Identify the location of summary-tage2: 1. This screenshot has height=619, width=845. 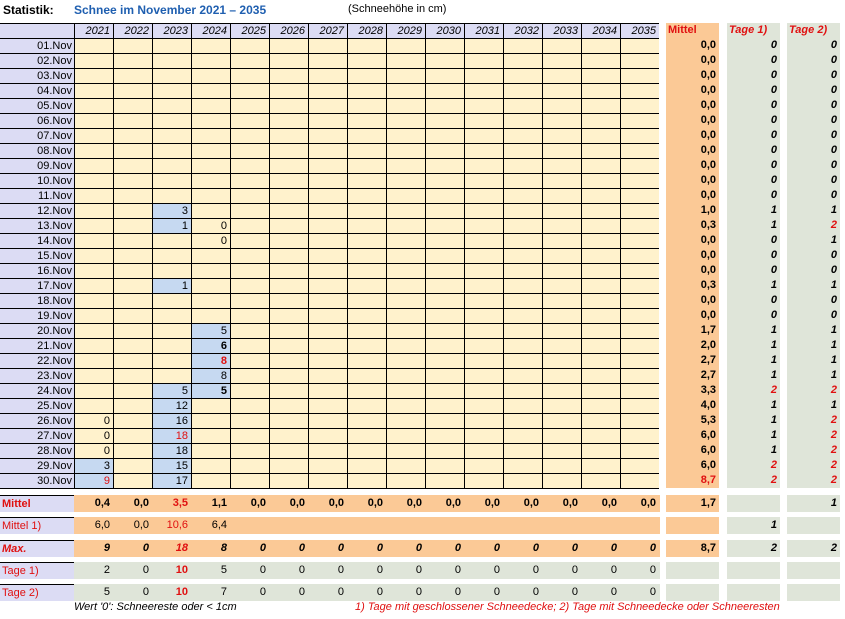
(813, 503).